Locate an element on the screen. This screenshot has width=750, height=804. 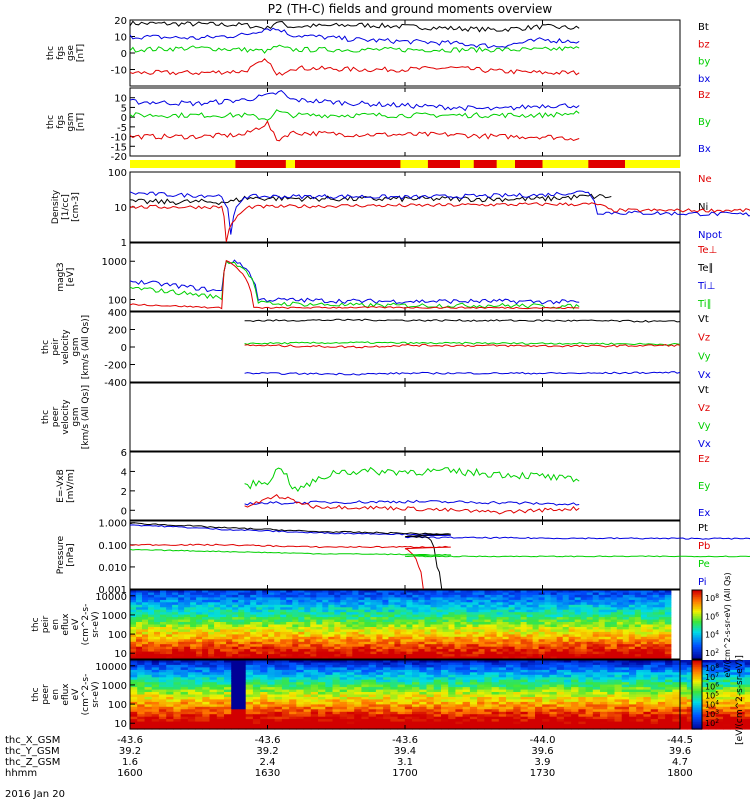
y-axis-label: (cm^2-s- is located at coordinates (86, 625).